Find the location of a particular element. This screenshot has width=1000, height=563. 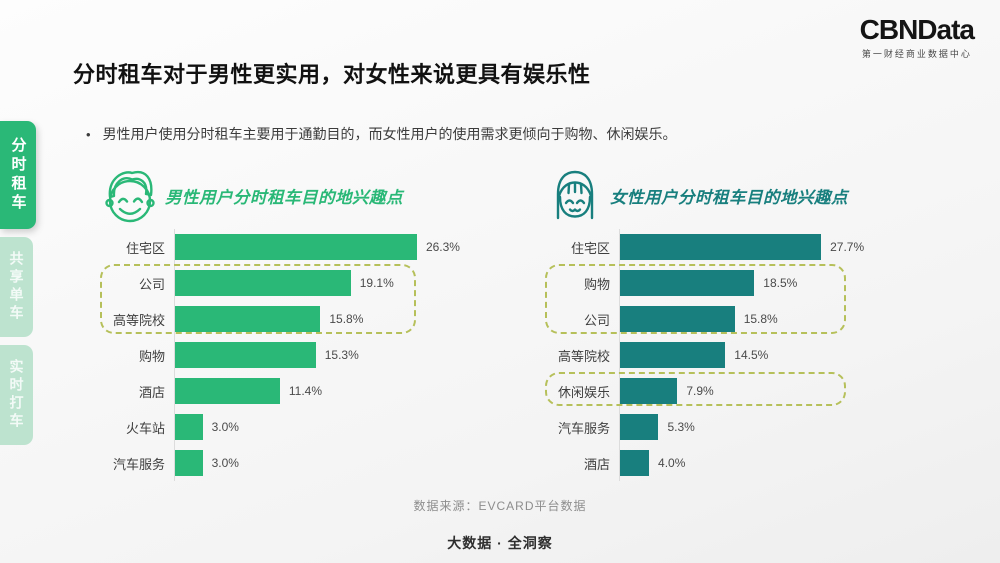

sidebar-tab-label: 共享单车 is located at coordinates (16, 287).